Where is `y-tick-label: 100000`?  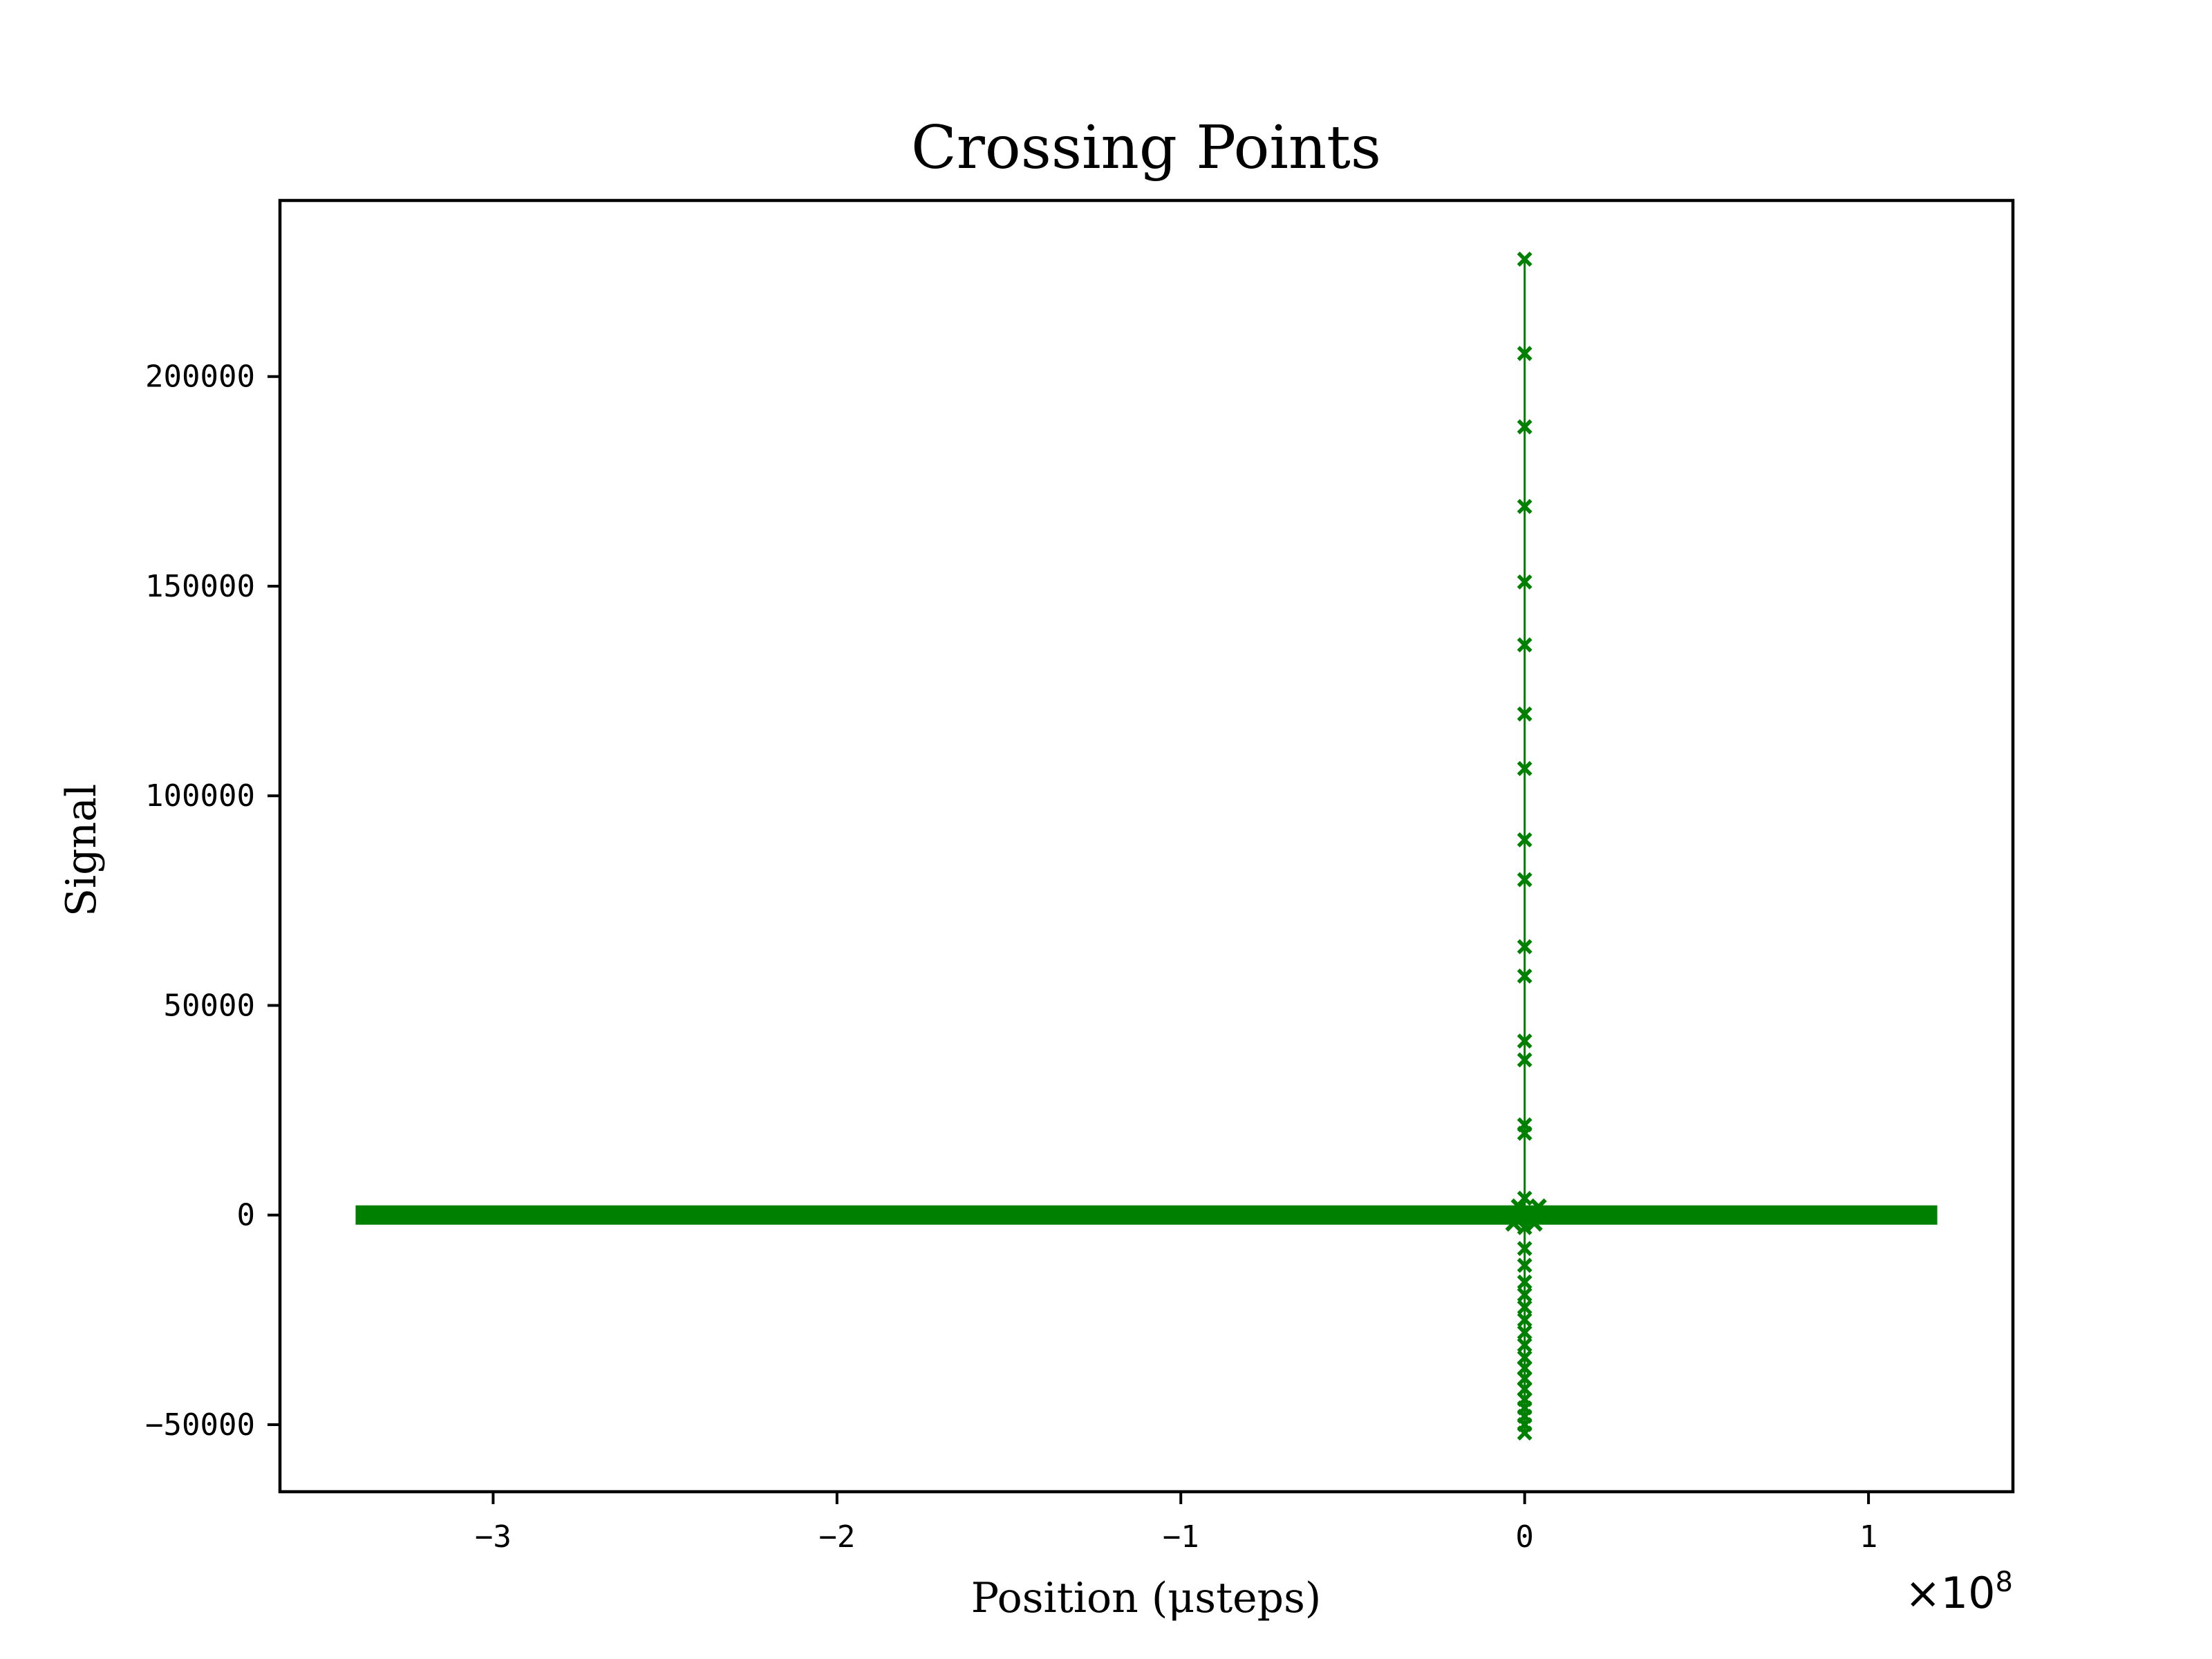 y-tick-label: 100000 is located at coordinates (200, 796).